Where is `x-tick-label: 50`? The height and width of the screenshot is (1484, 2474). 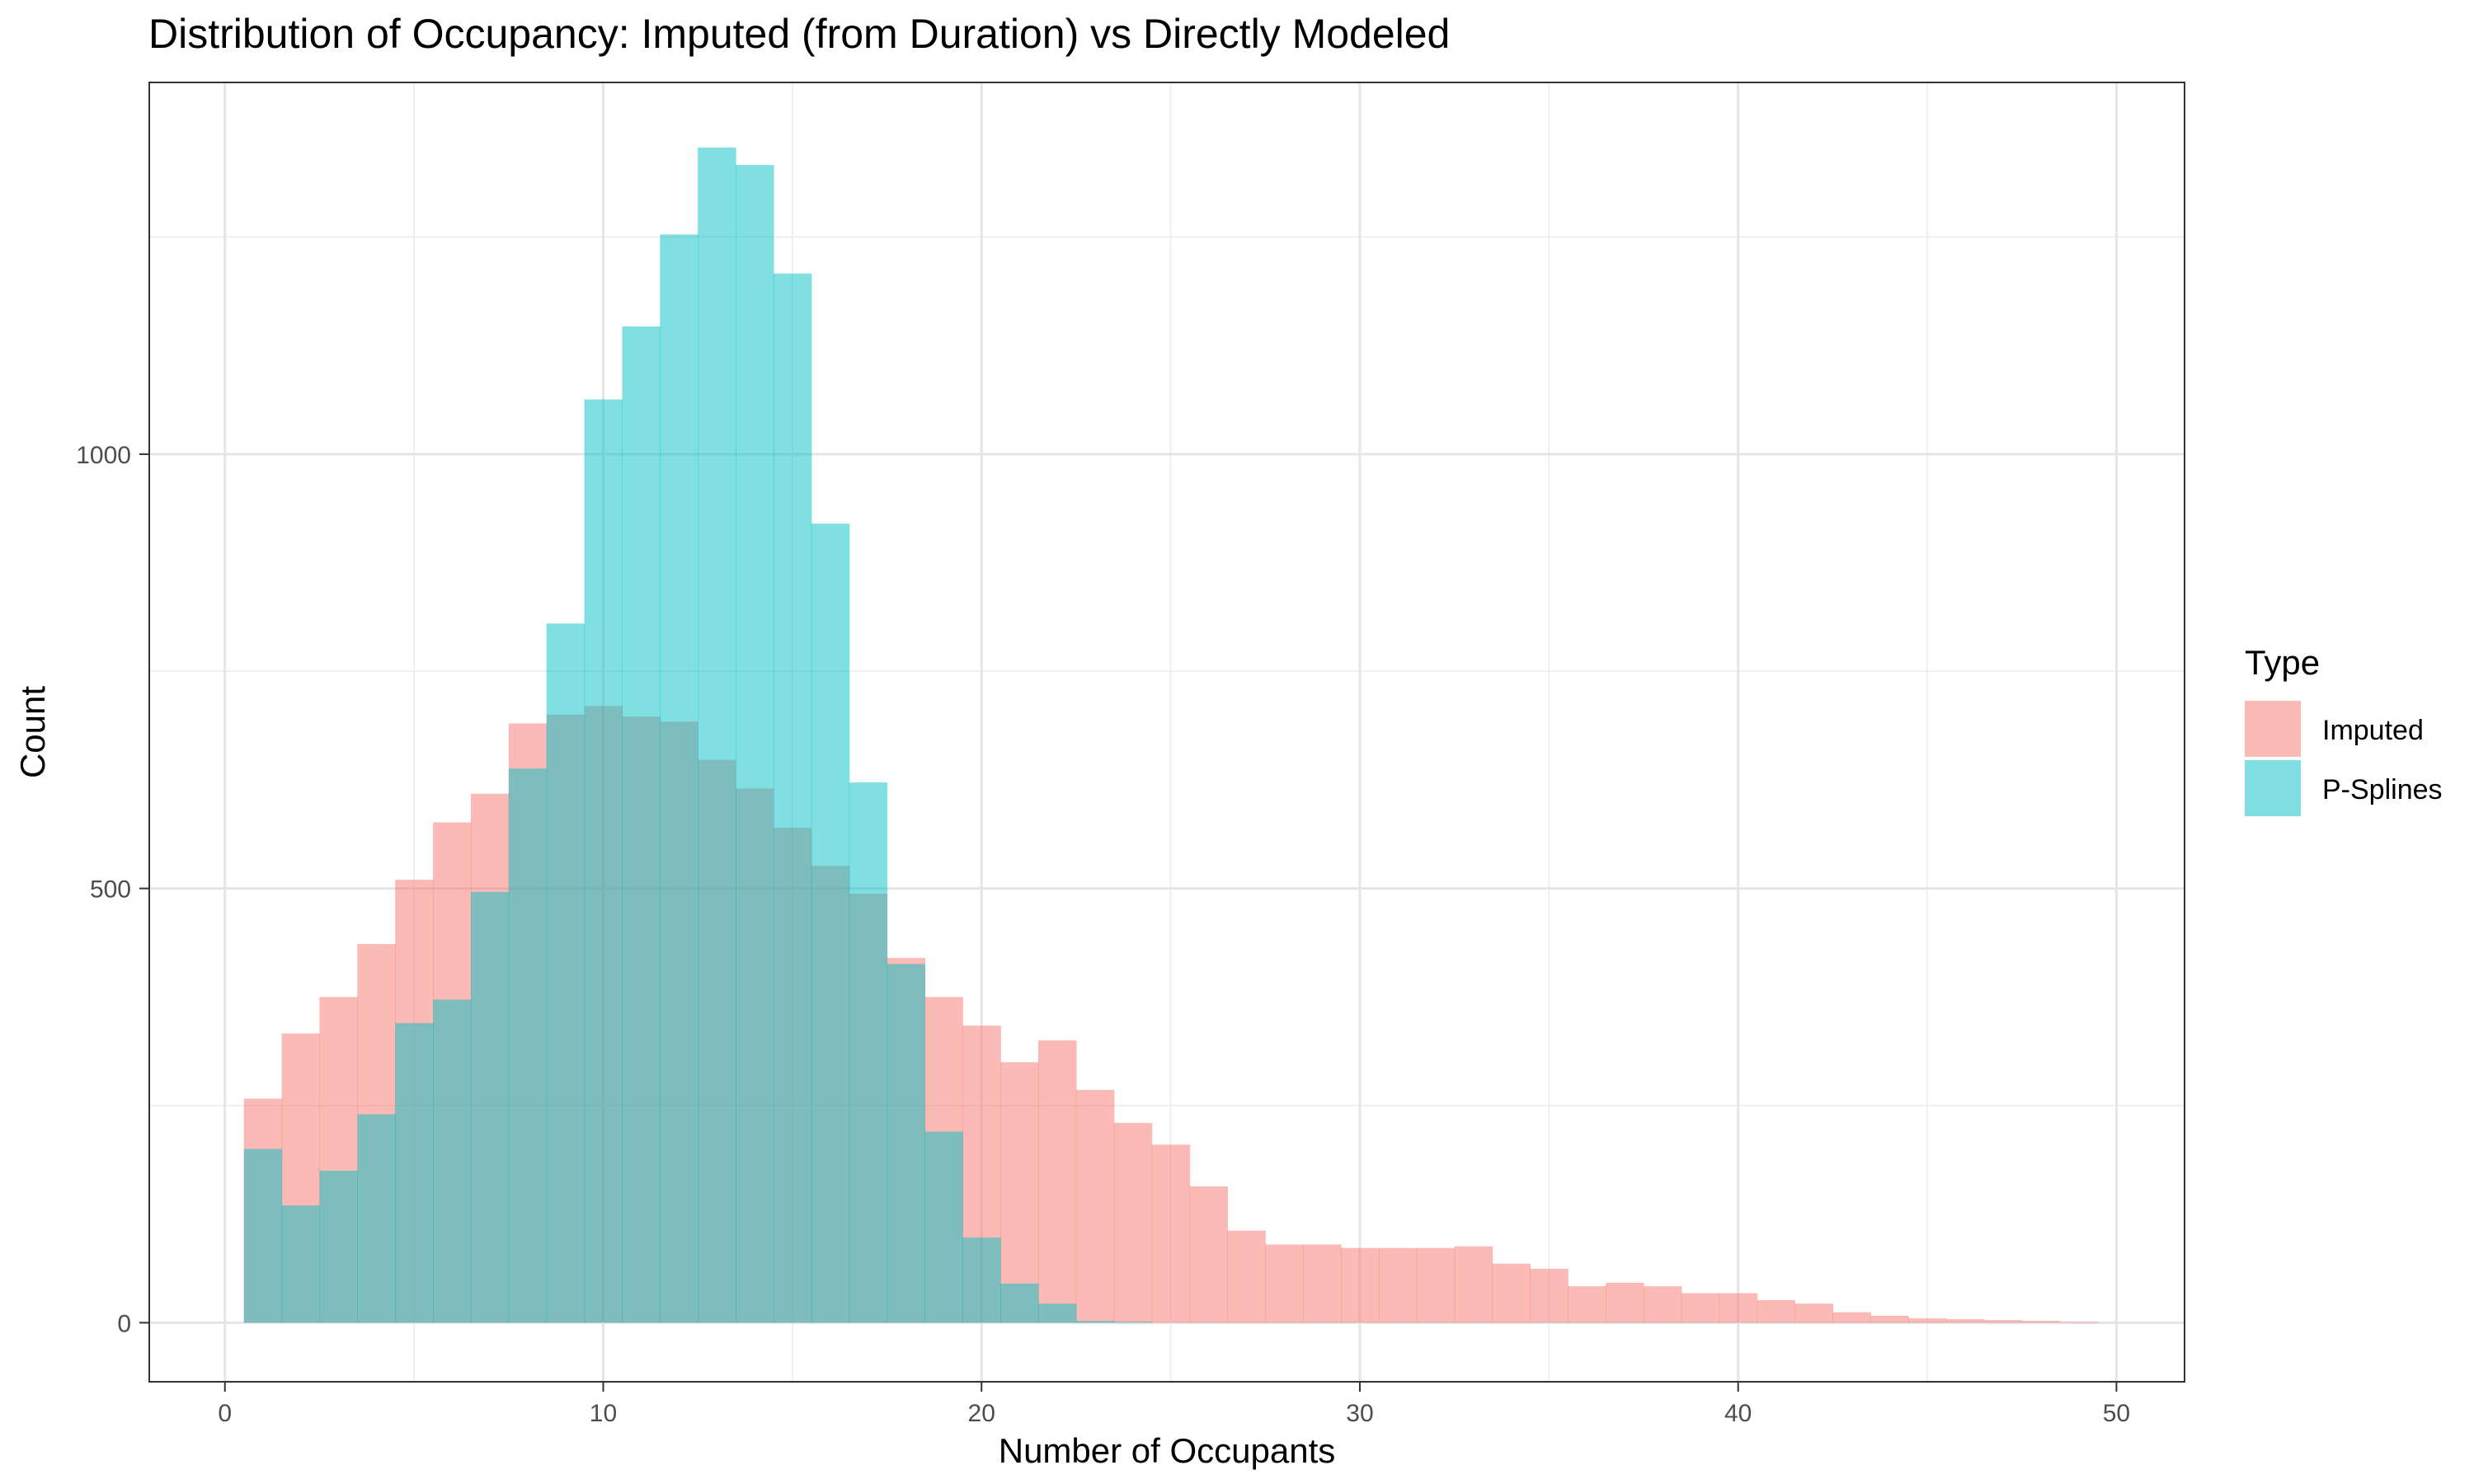
x-tick-label: 50 is located at coordinates (2116, 1413).